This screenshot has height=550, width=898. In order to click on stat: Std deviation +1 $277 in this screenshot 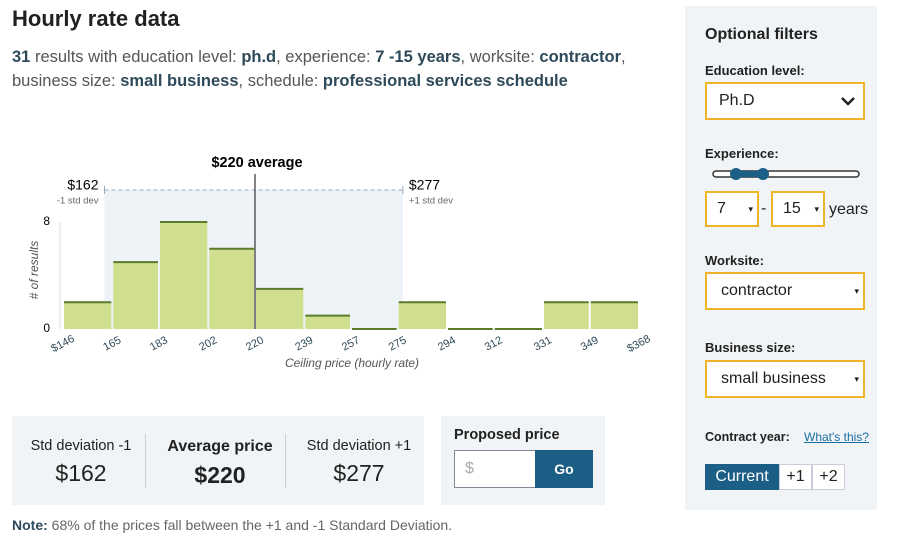, I will do `click(359, 462)`.